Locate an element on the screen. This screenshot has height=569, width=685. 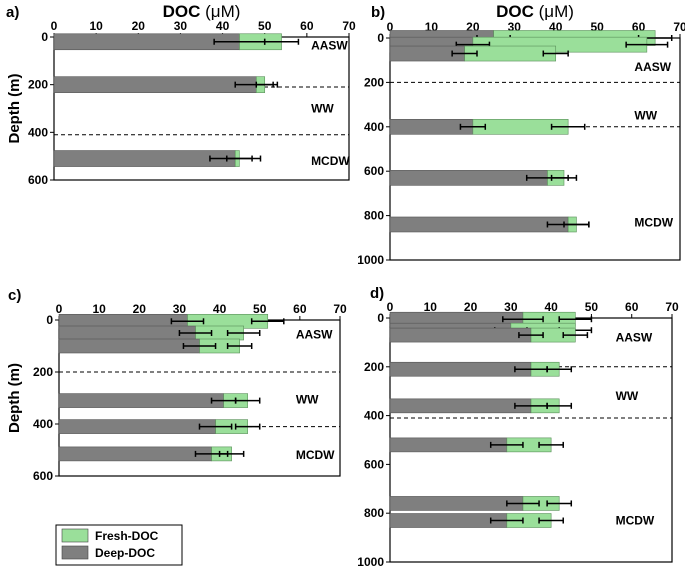
panel-label: d) is located at coordinates (377, 293).